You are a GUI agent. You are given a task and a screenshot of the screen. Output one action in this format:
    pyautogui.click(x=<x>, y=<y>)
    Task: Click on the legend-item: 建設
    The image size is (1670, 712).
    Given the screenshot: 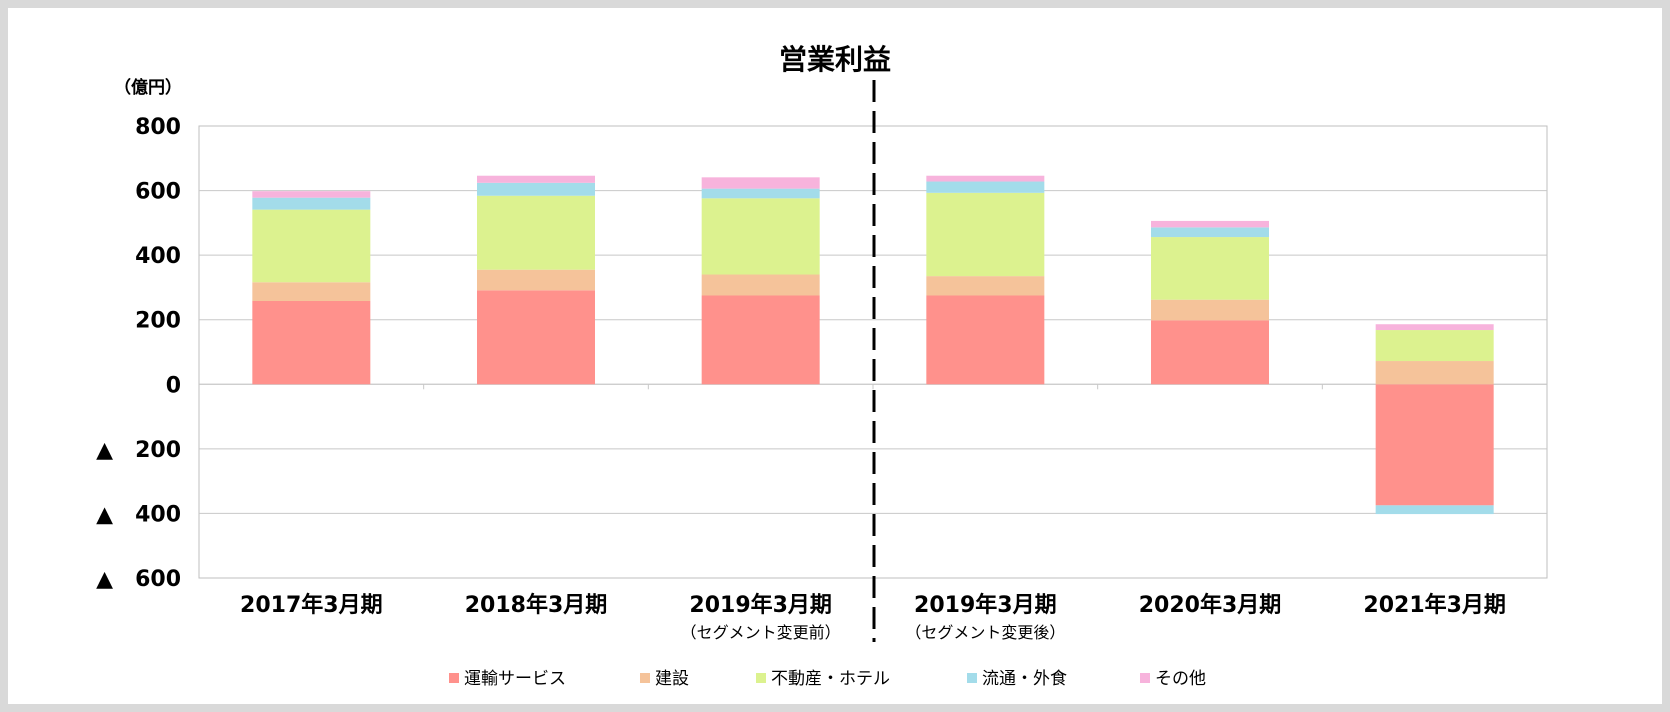 What is the action you would take?
    pyautogui.click(x=664, y=676)
    